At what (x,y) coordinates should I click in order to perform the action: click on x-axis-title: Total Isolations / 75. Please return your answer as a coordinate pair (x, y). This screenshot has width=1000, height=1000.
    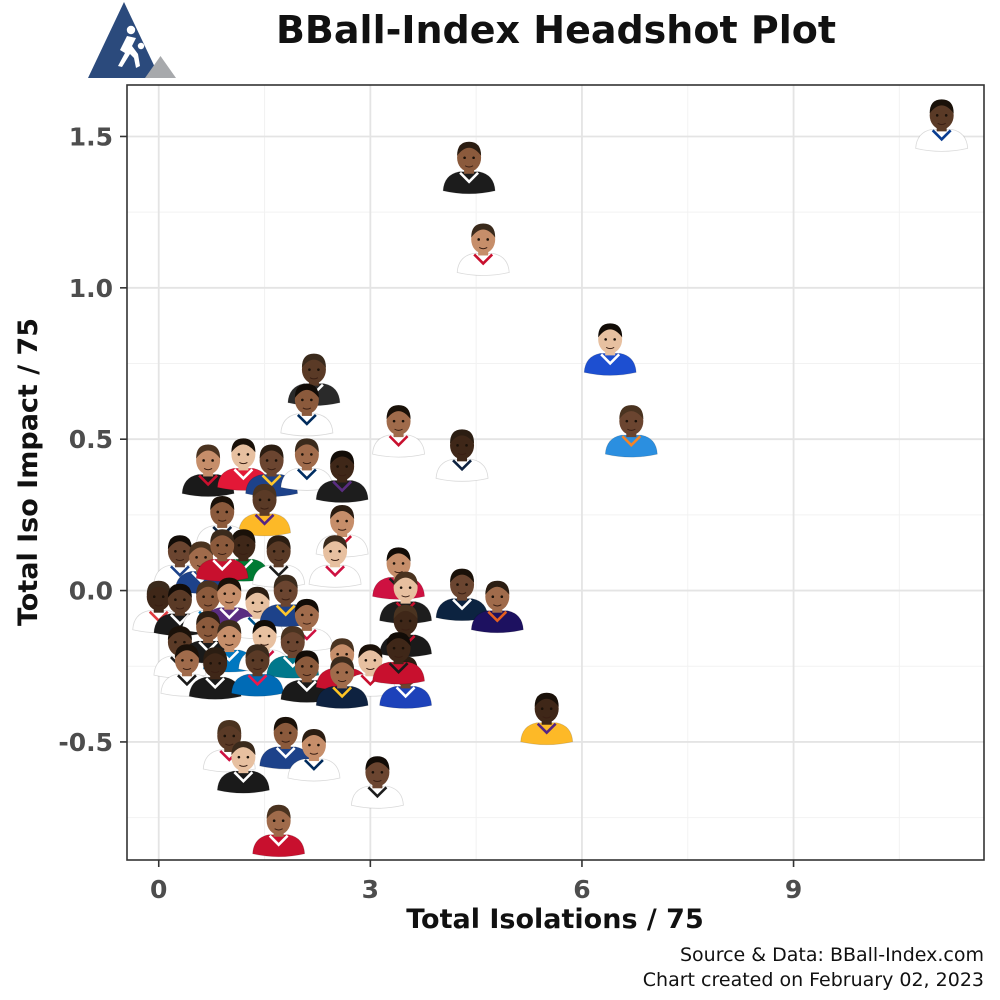
    Looking at the image, I should click on (555, 919).